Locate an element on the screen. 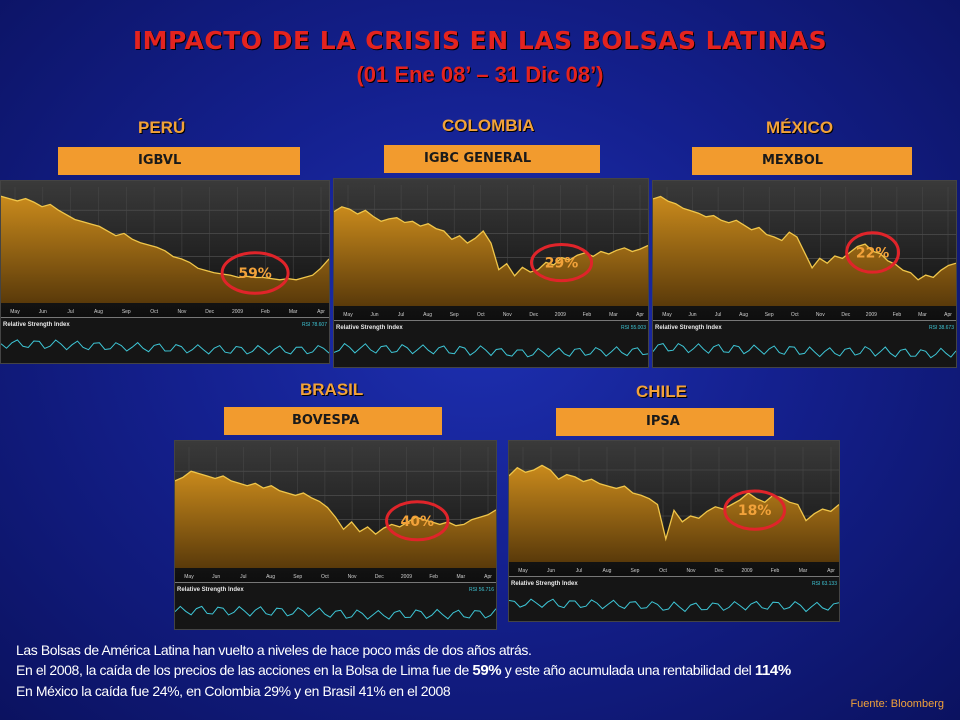 This screenshot has height=720, width=960. change-label: 59% is located at coordinates (255, 274).